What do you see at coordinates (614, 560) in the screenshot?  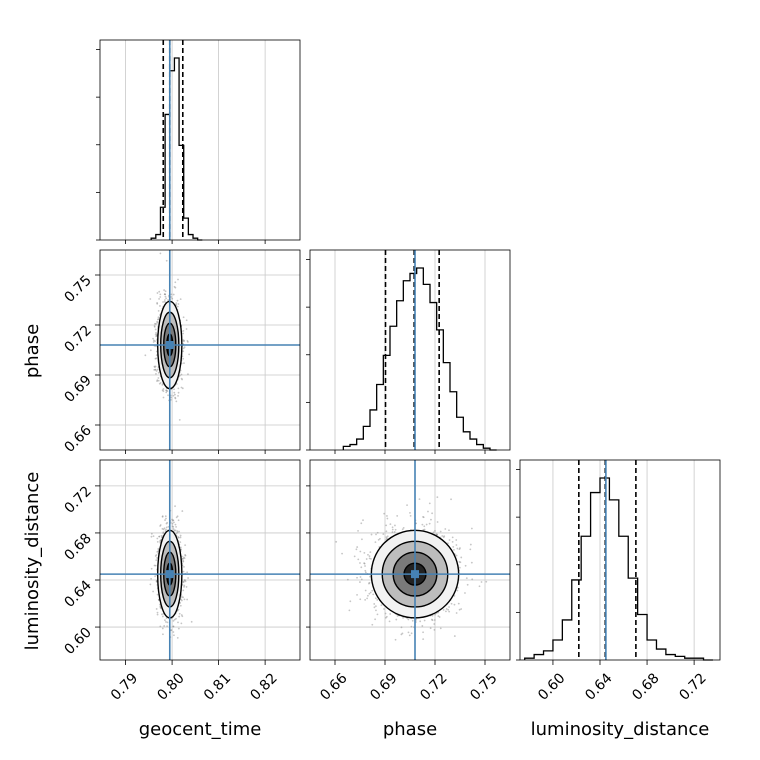 I see `histogram-luminosity_distance` at bounding box center [614, 560].